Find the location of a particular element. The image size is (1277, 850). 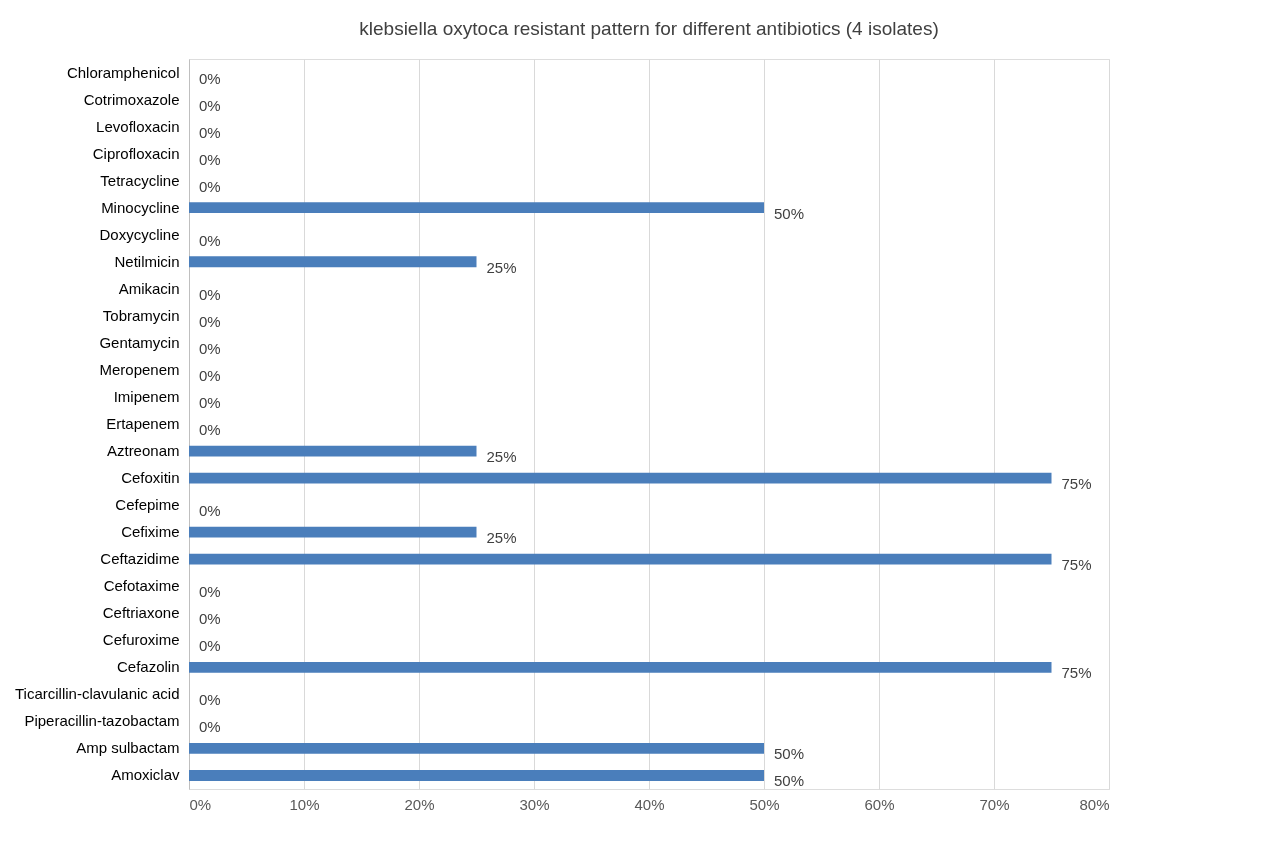

y-tick-label: Cefoxitin is located at coordinates (150, 478).